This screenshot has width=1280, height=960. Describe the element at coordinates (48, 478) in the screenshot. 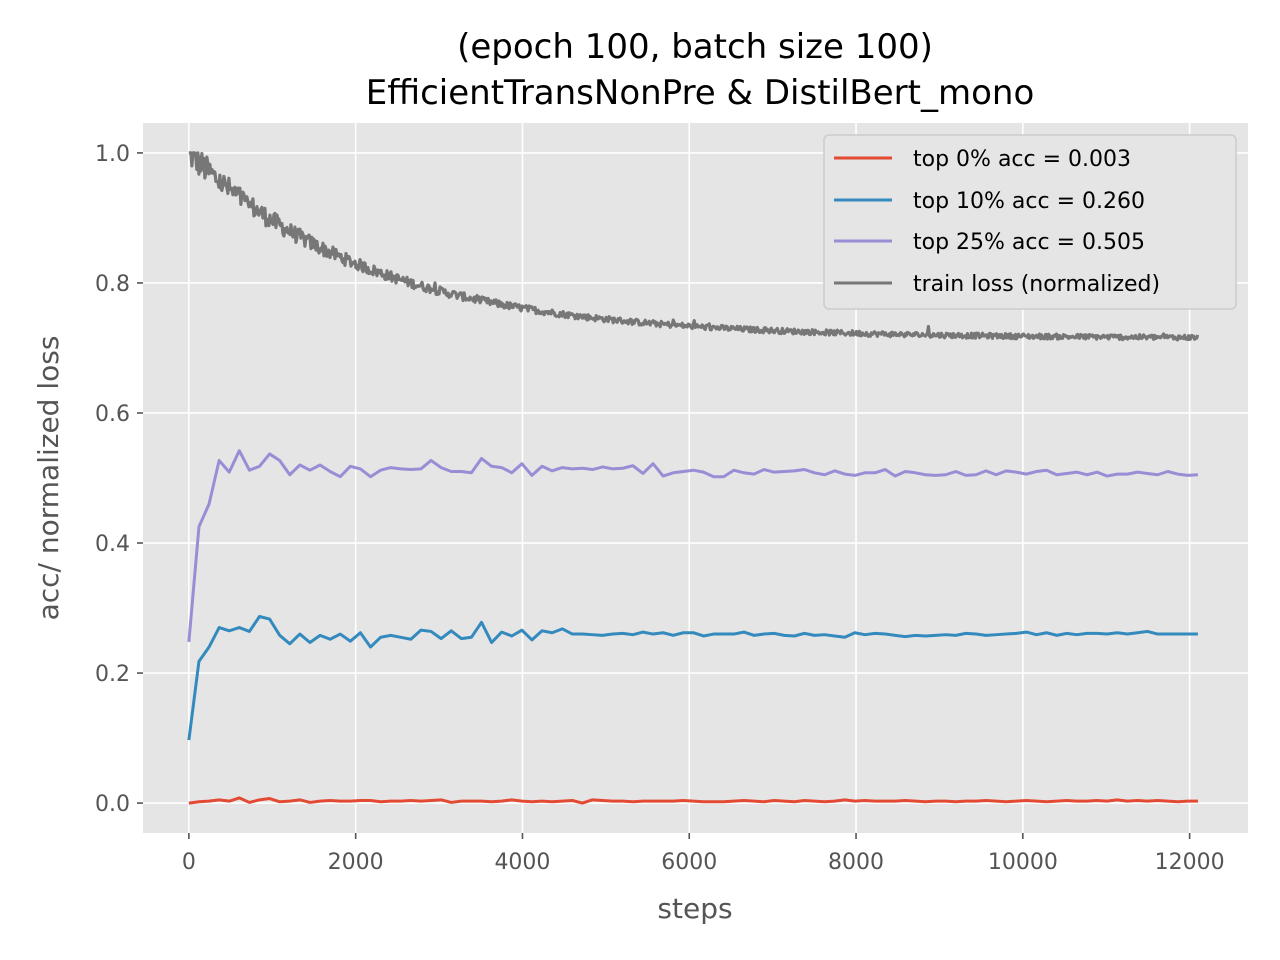

I see `y-axis-label: acc/ normalized loss` at that location.